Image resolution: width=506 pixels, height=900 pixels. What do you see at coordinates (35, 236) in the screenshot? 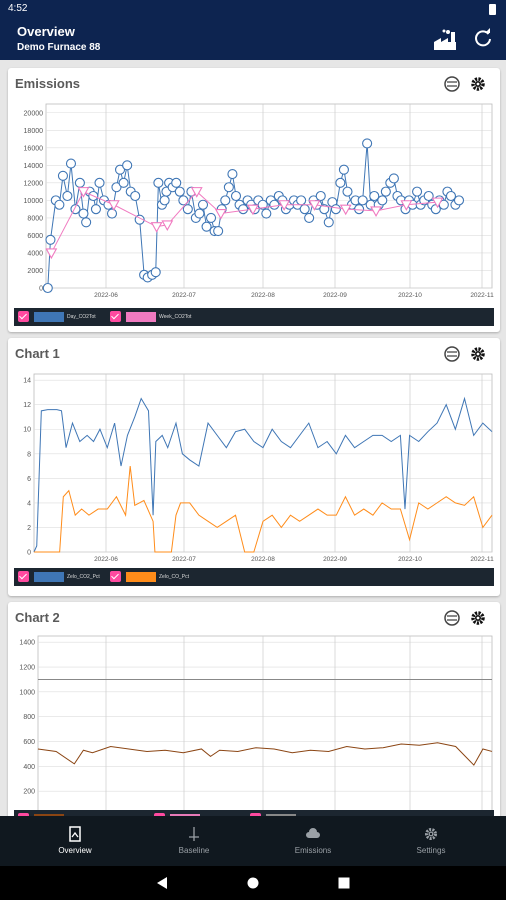
I see `y-tick-label: 6000` at bounding box center [35, 236].